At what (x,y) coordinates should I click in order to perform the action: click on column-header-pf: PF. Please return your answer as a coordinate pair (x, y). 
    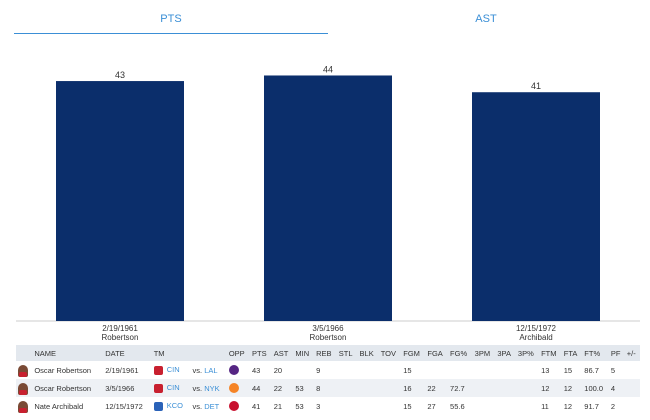
    Looking at the image, I should click on (616, 353).